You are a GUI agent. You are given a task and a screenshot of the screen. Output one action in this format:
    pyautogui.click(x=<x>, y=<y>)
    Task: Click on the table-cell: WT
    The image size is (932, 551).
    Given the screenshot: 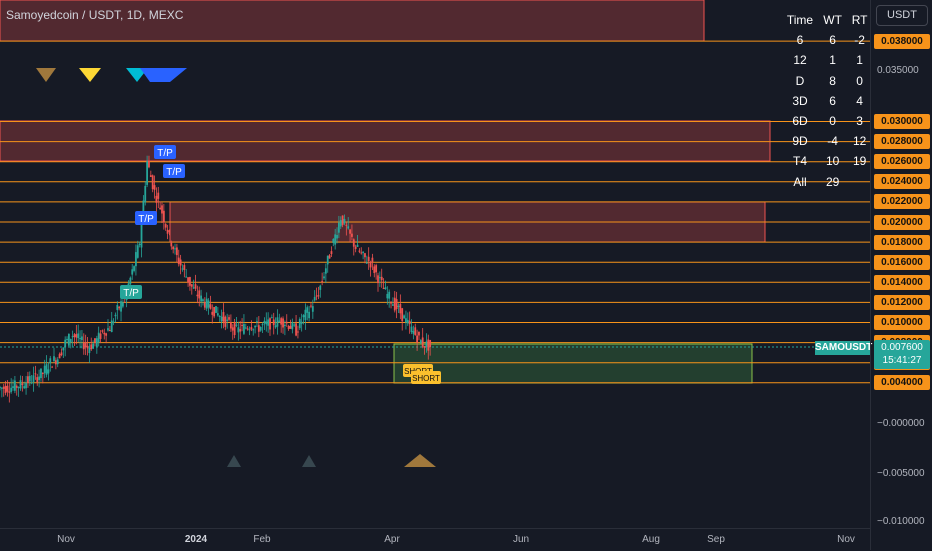 What is the action you would take?
    pyautogui.click(x=832, y=20)
    